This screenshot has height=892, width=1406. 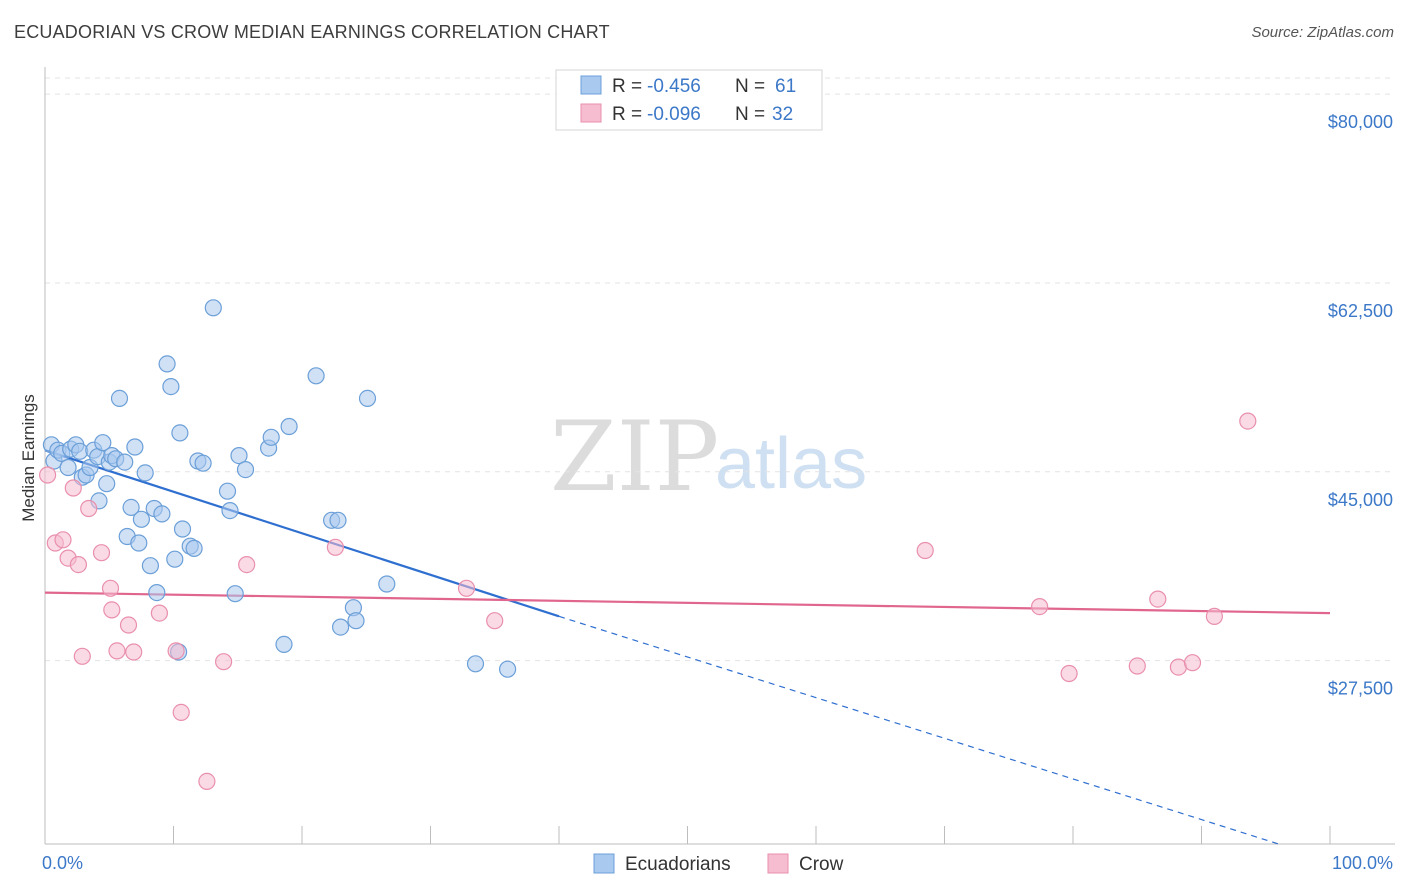 What do you see at coordinates (782, 114) in the screenshot?
I see `legend-n-value-crow: 32` at bounding box center [782, 114].